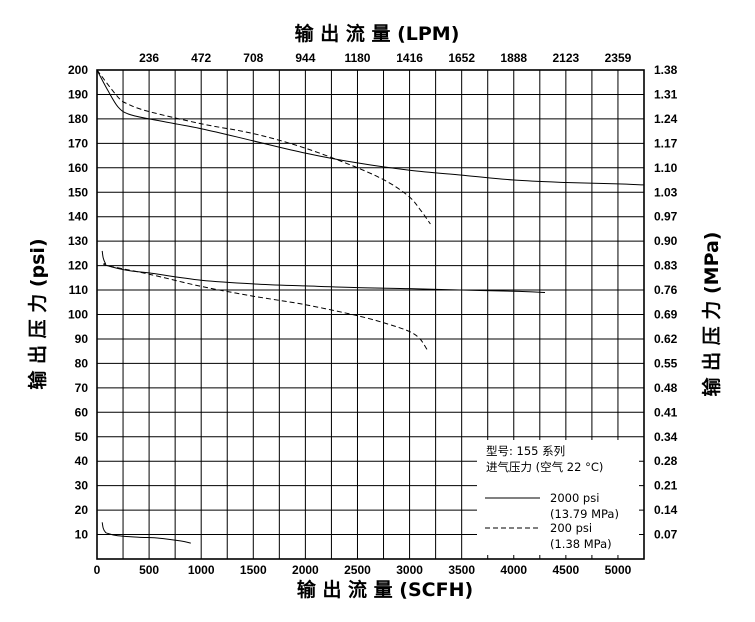  What do you see at coordinates (357, 570) in the screenshot?
I see `x-tick-label: 2500` at bounding box center [357, 570].